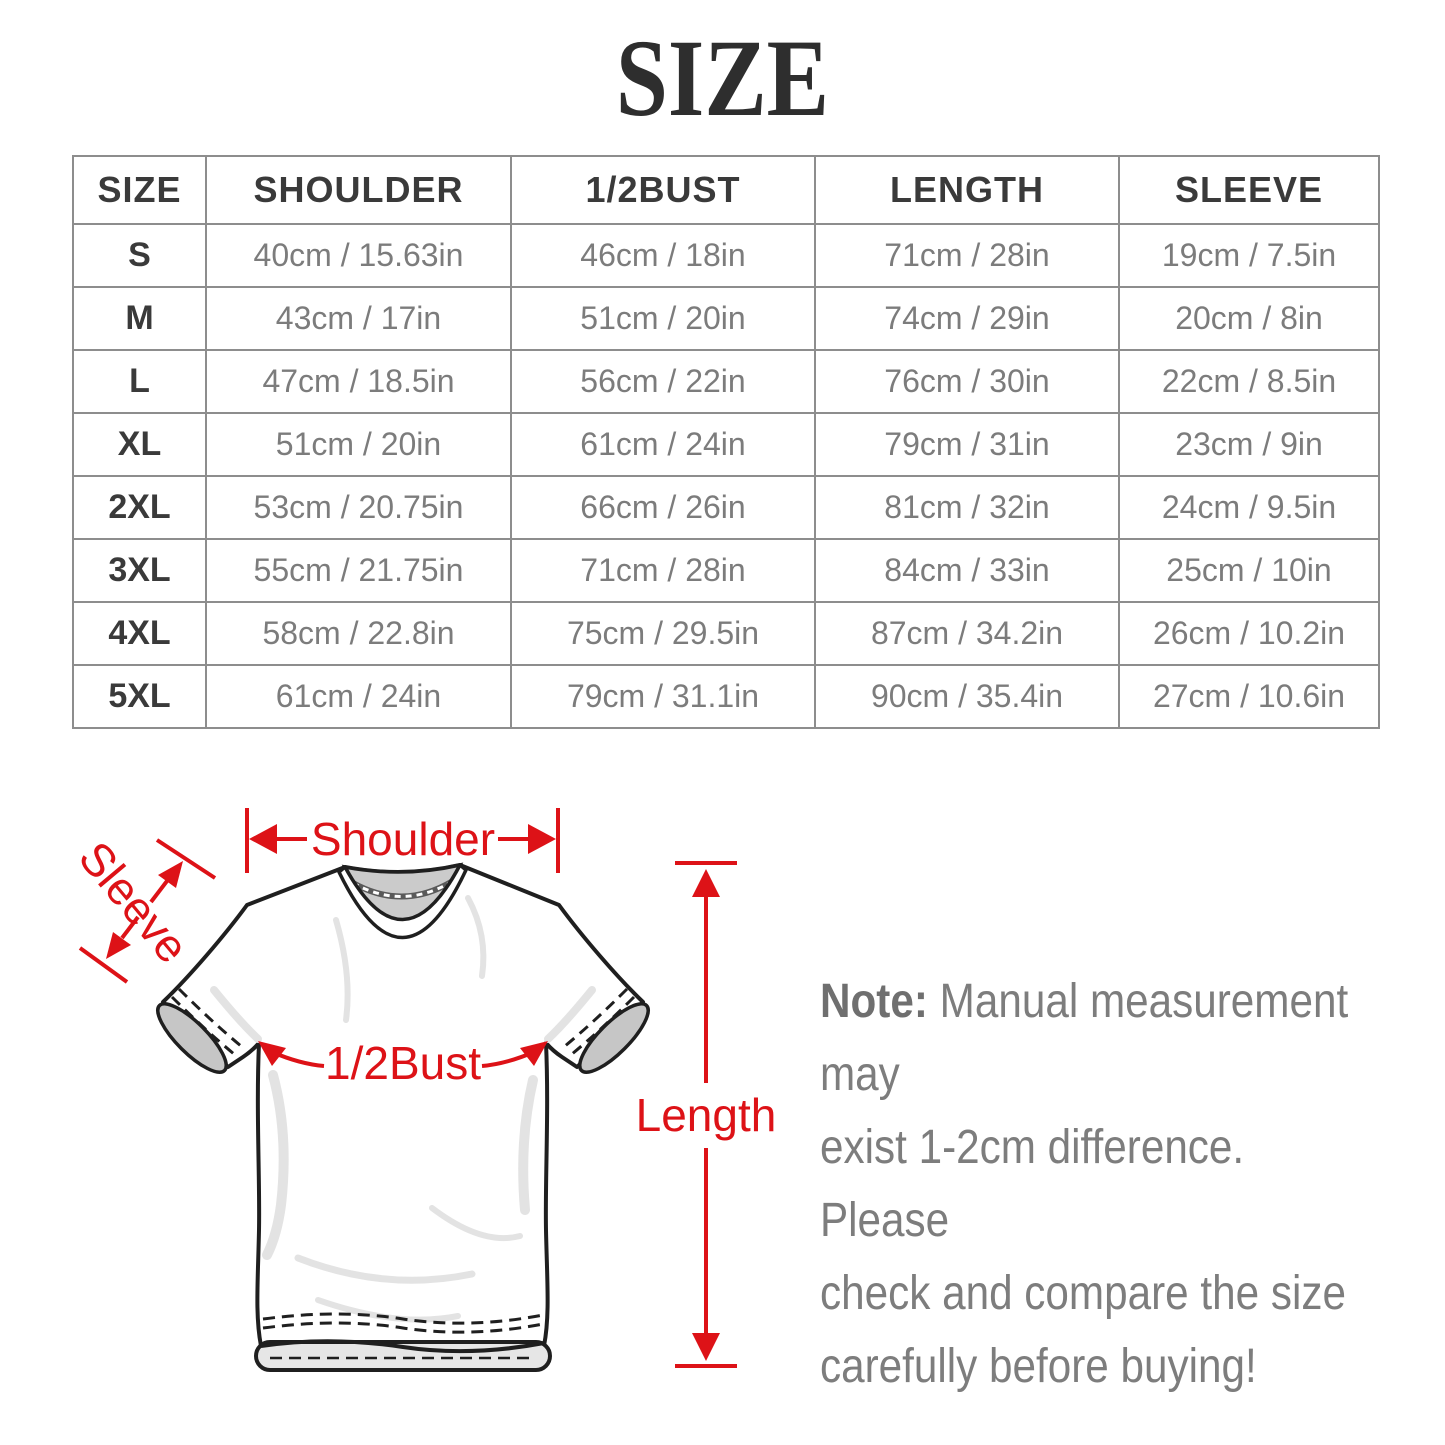 The image size is (1445, 1445). What do you see at coordinates (967, 507) in the screenshot?
I see `cell-length: 81cm / 32in` at bounding box center [967, 507].